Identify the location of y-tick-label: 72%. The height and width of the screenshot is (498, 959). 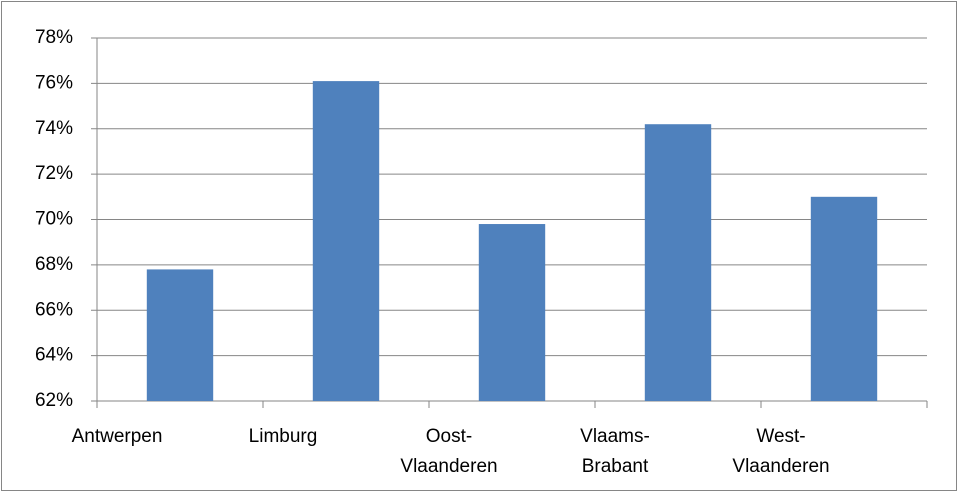
(54, 173).